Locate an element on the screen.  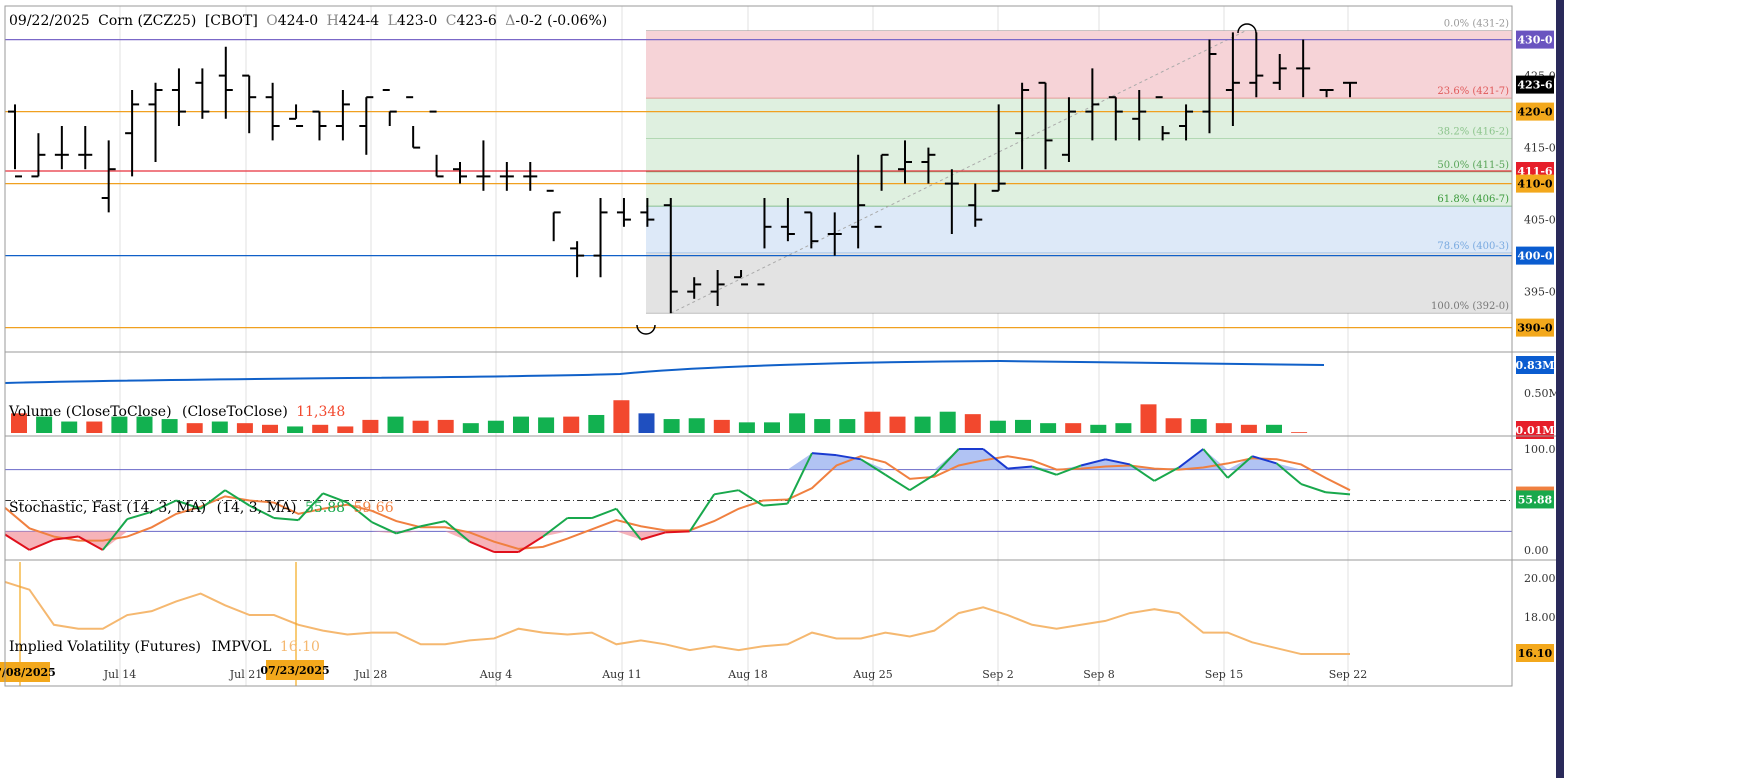
stochastic-panel: 100.00 0.00 55.88 is located at coordinates (783, 500).